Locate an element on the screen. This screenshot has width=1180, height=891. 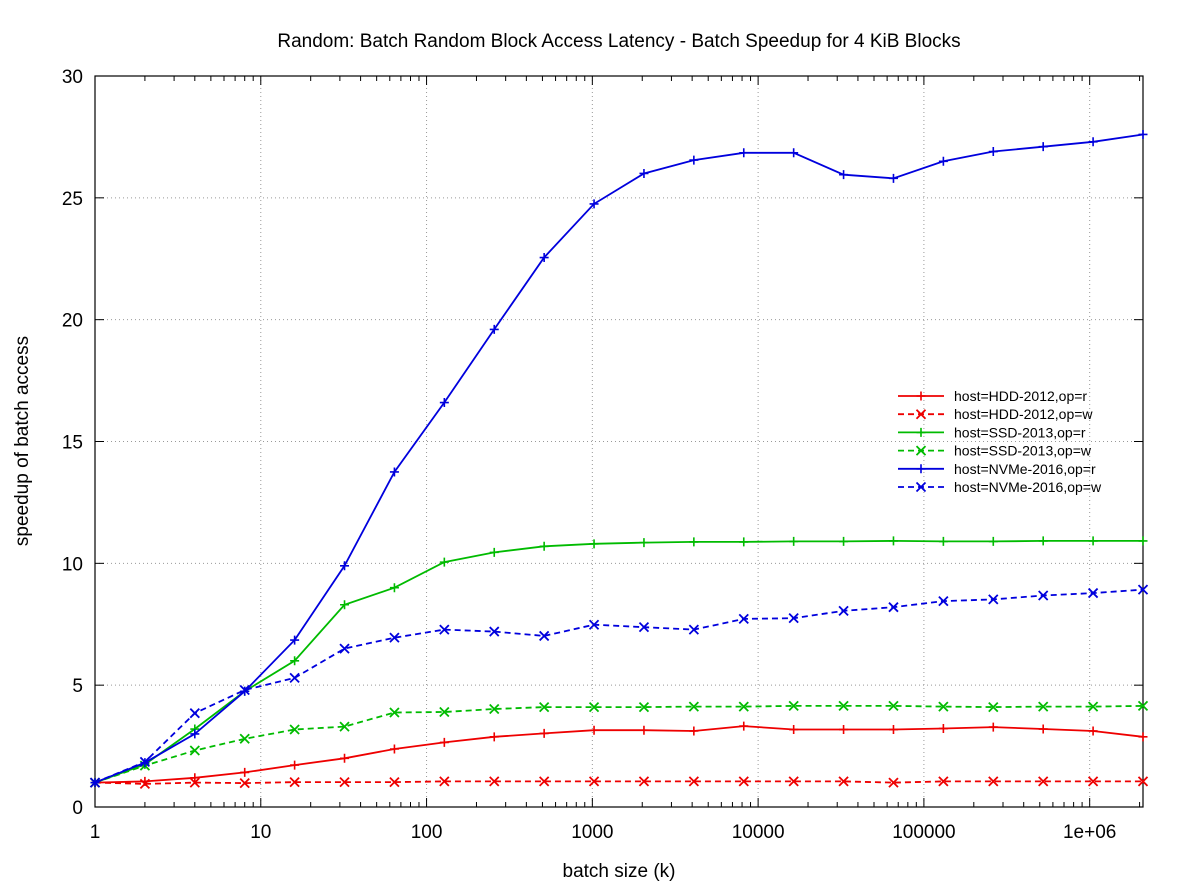
y-axis-label: speedup of batch access is located at coordinates (22, 441).